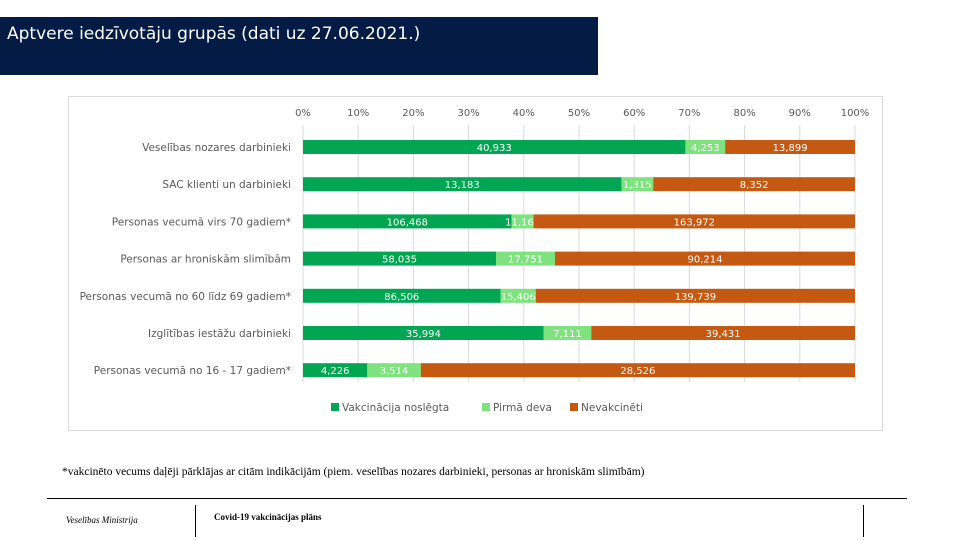 The width and height of the screenshot is (960, 540). What do you see at coordinates (216, 148) in the screenshot?
I see `category-label: Veselības nozares darbinieki` at bounding box center [216, 148].